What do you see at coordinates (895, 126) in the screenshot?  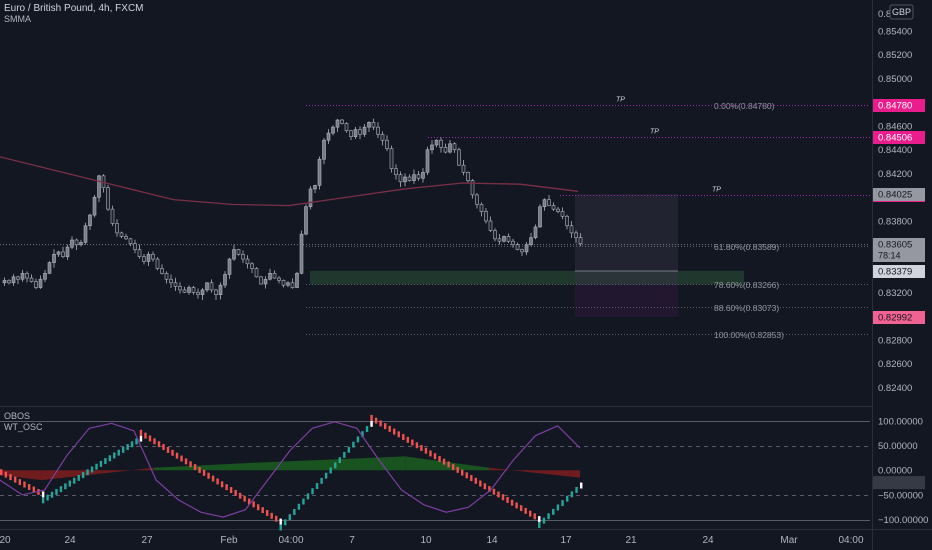 I see `price-tick-label: 0.84600` at bounding box center [895, 126].